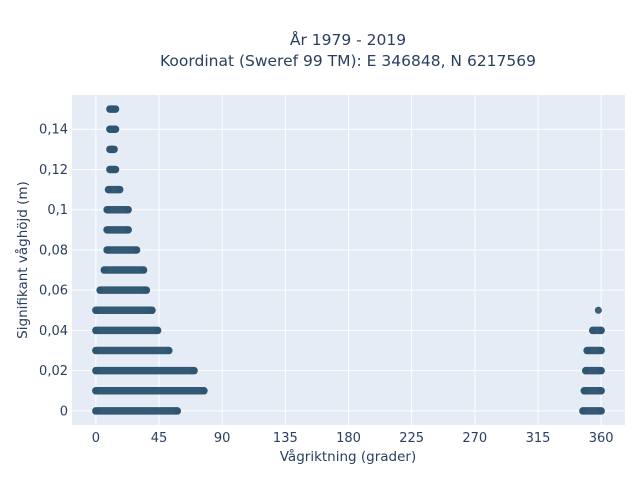  What do you see at coordinates (53, 271) in the screenshot?
I see `y-tick-labels: 0 0,02 0,04 0,06 0,08 0,1 0,12 0,14` at bounding box center [53, 271].